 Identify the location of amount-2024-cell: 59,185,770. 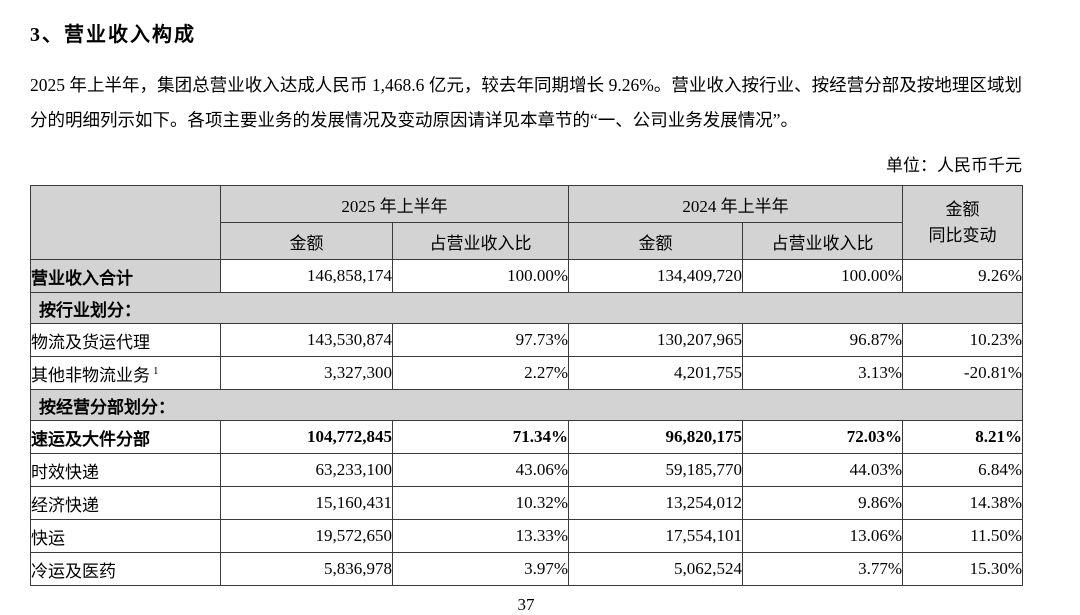
(655, 470).